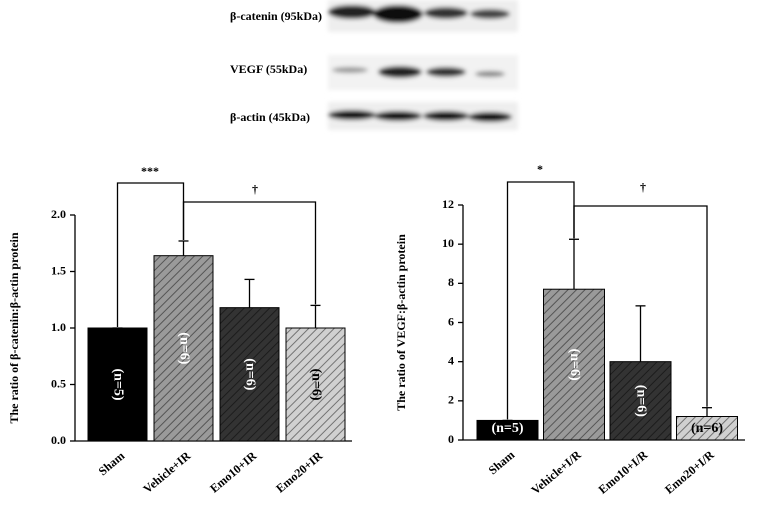 The width and height of the screenshot is (778, 513). I want to click on x-tick-label: Emo10+I/R, so click(623, 471).